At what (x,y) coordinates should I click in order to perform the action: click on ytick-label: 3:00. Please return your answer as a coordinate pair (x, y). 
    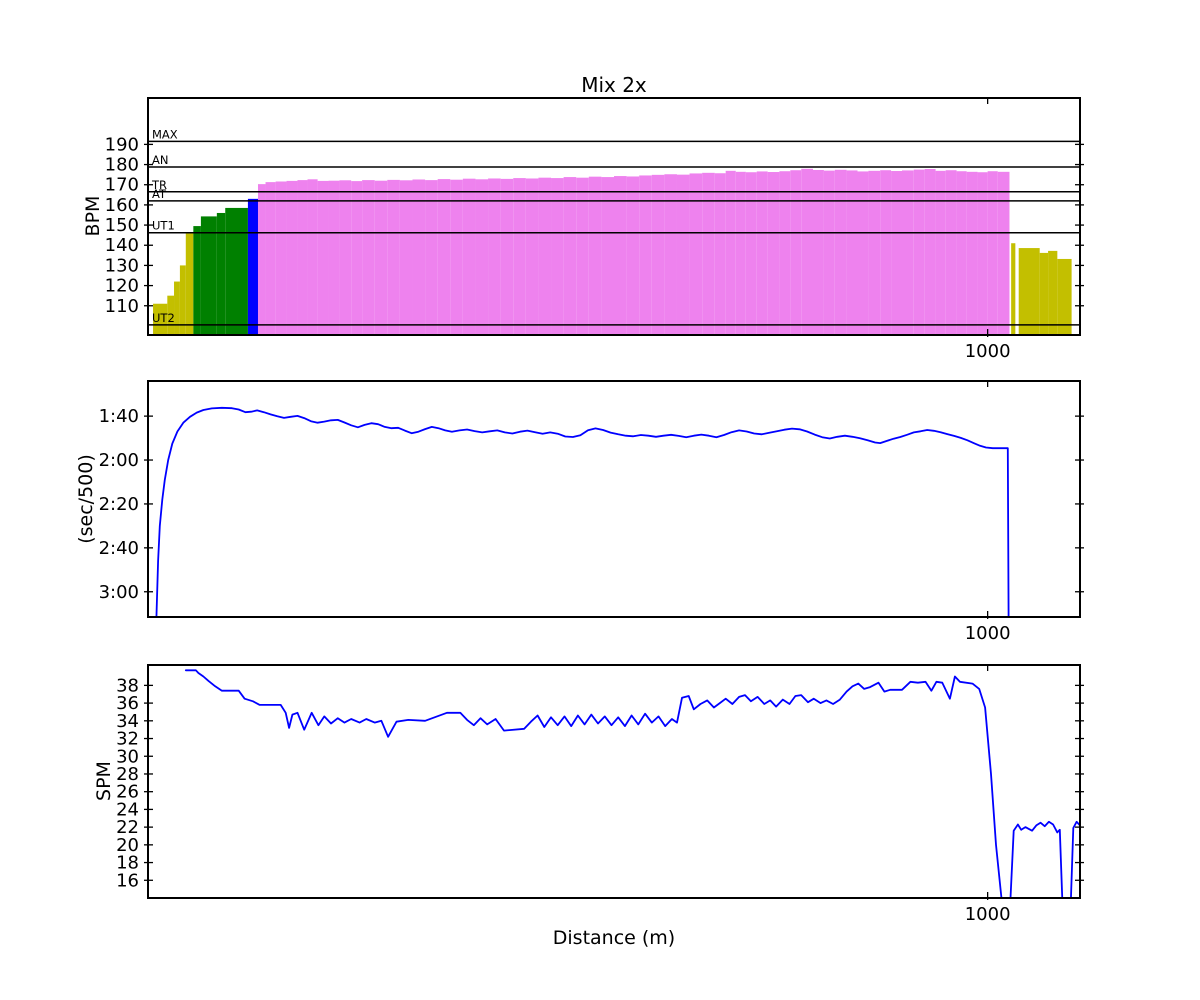
    Looking at the image, I should click on (119, 592).